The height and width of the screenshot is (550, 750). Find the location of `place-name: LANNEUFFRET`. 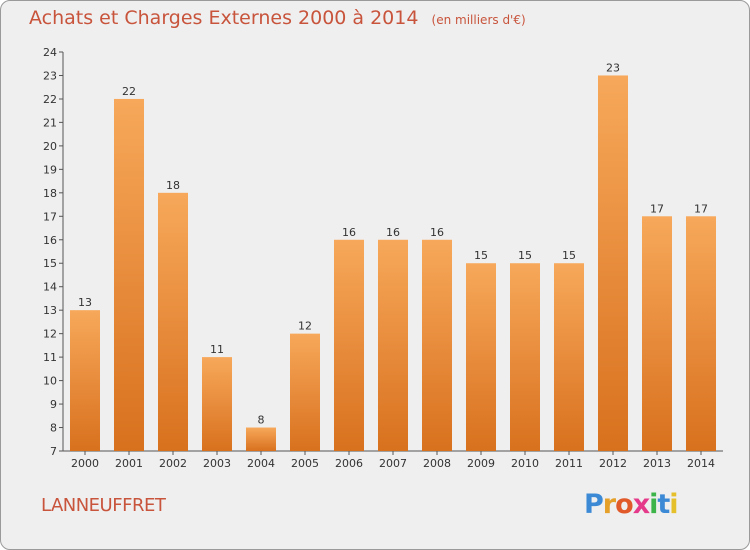

place-name: LANNEUFFRET is located at coordinates (103, 505).